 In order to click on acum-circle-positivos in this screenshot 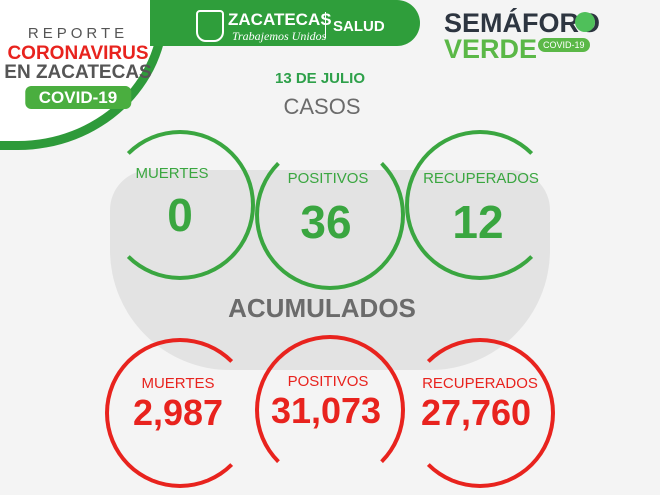, I will do `click(330, 410)`.